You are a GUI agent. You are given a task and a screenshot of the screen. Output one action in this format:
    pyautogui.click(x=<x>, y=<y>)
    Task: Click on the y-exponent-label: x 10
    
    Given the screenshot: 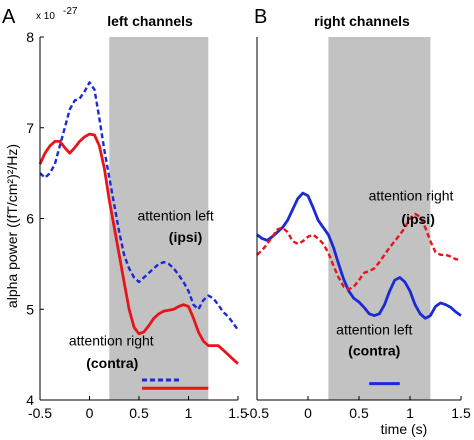 What is the action you would take?
    pyautogui.click(x=45, y=16)
    